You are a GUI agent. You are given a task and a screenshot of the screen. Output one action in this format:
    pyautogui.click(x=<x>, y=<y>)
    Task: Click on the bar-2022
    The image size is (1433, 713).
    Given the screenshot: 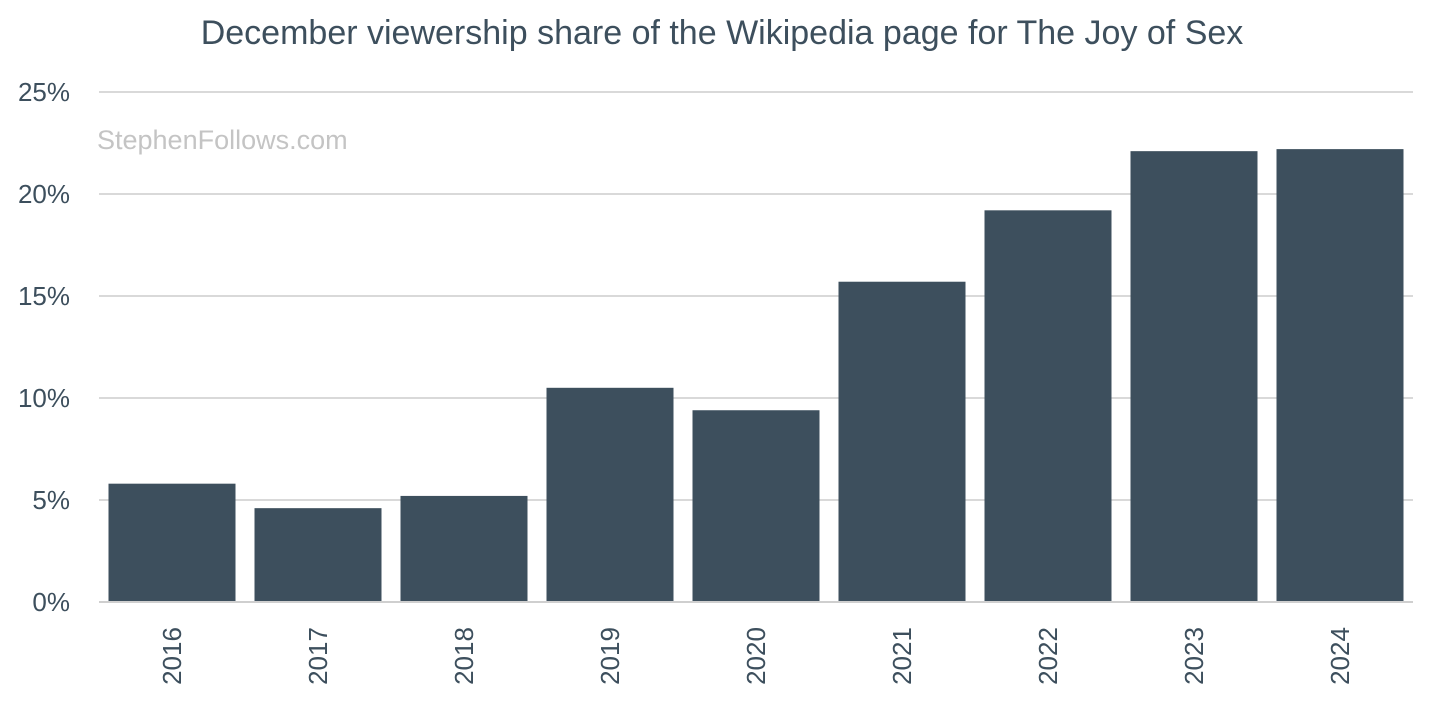 What is the action you would take?
    pyautogui.click(x=1048, y=406)
    